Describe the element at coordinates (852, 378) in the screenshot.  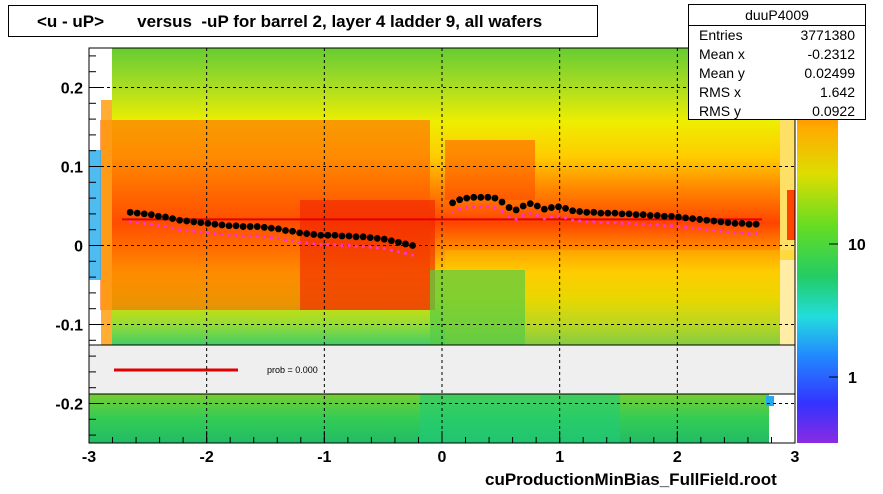
I see `colorbar-tick-label: 1` at that location.